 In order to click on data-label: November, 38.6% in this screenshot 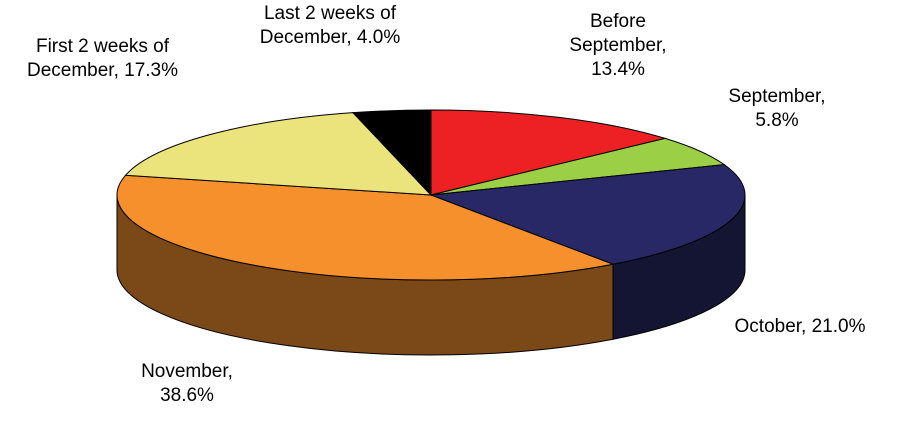, I will do `click(187, 383)`.